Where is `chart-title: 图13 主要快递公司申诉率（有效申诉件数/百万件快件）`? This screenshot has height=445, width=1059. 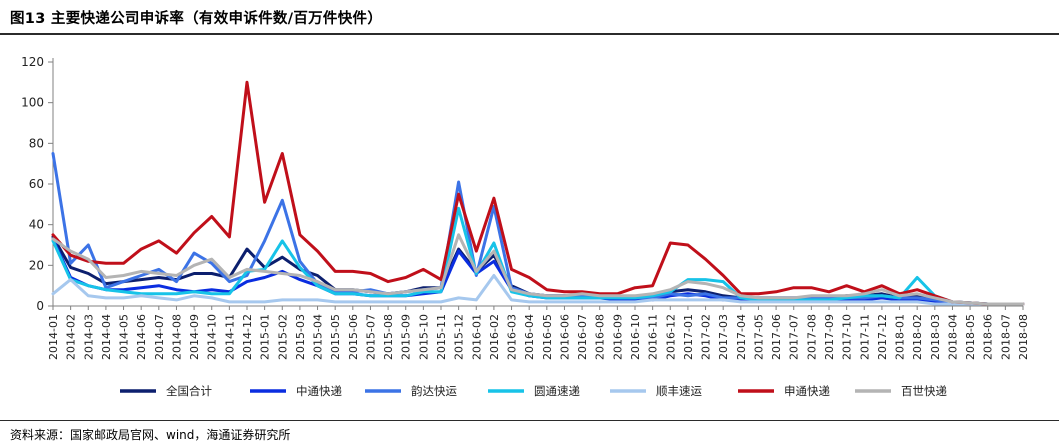 chart-title: 图13 主要快递公司申诉率（有效申诉件数/百万件快件） is located at coordinates (196, 19).